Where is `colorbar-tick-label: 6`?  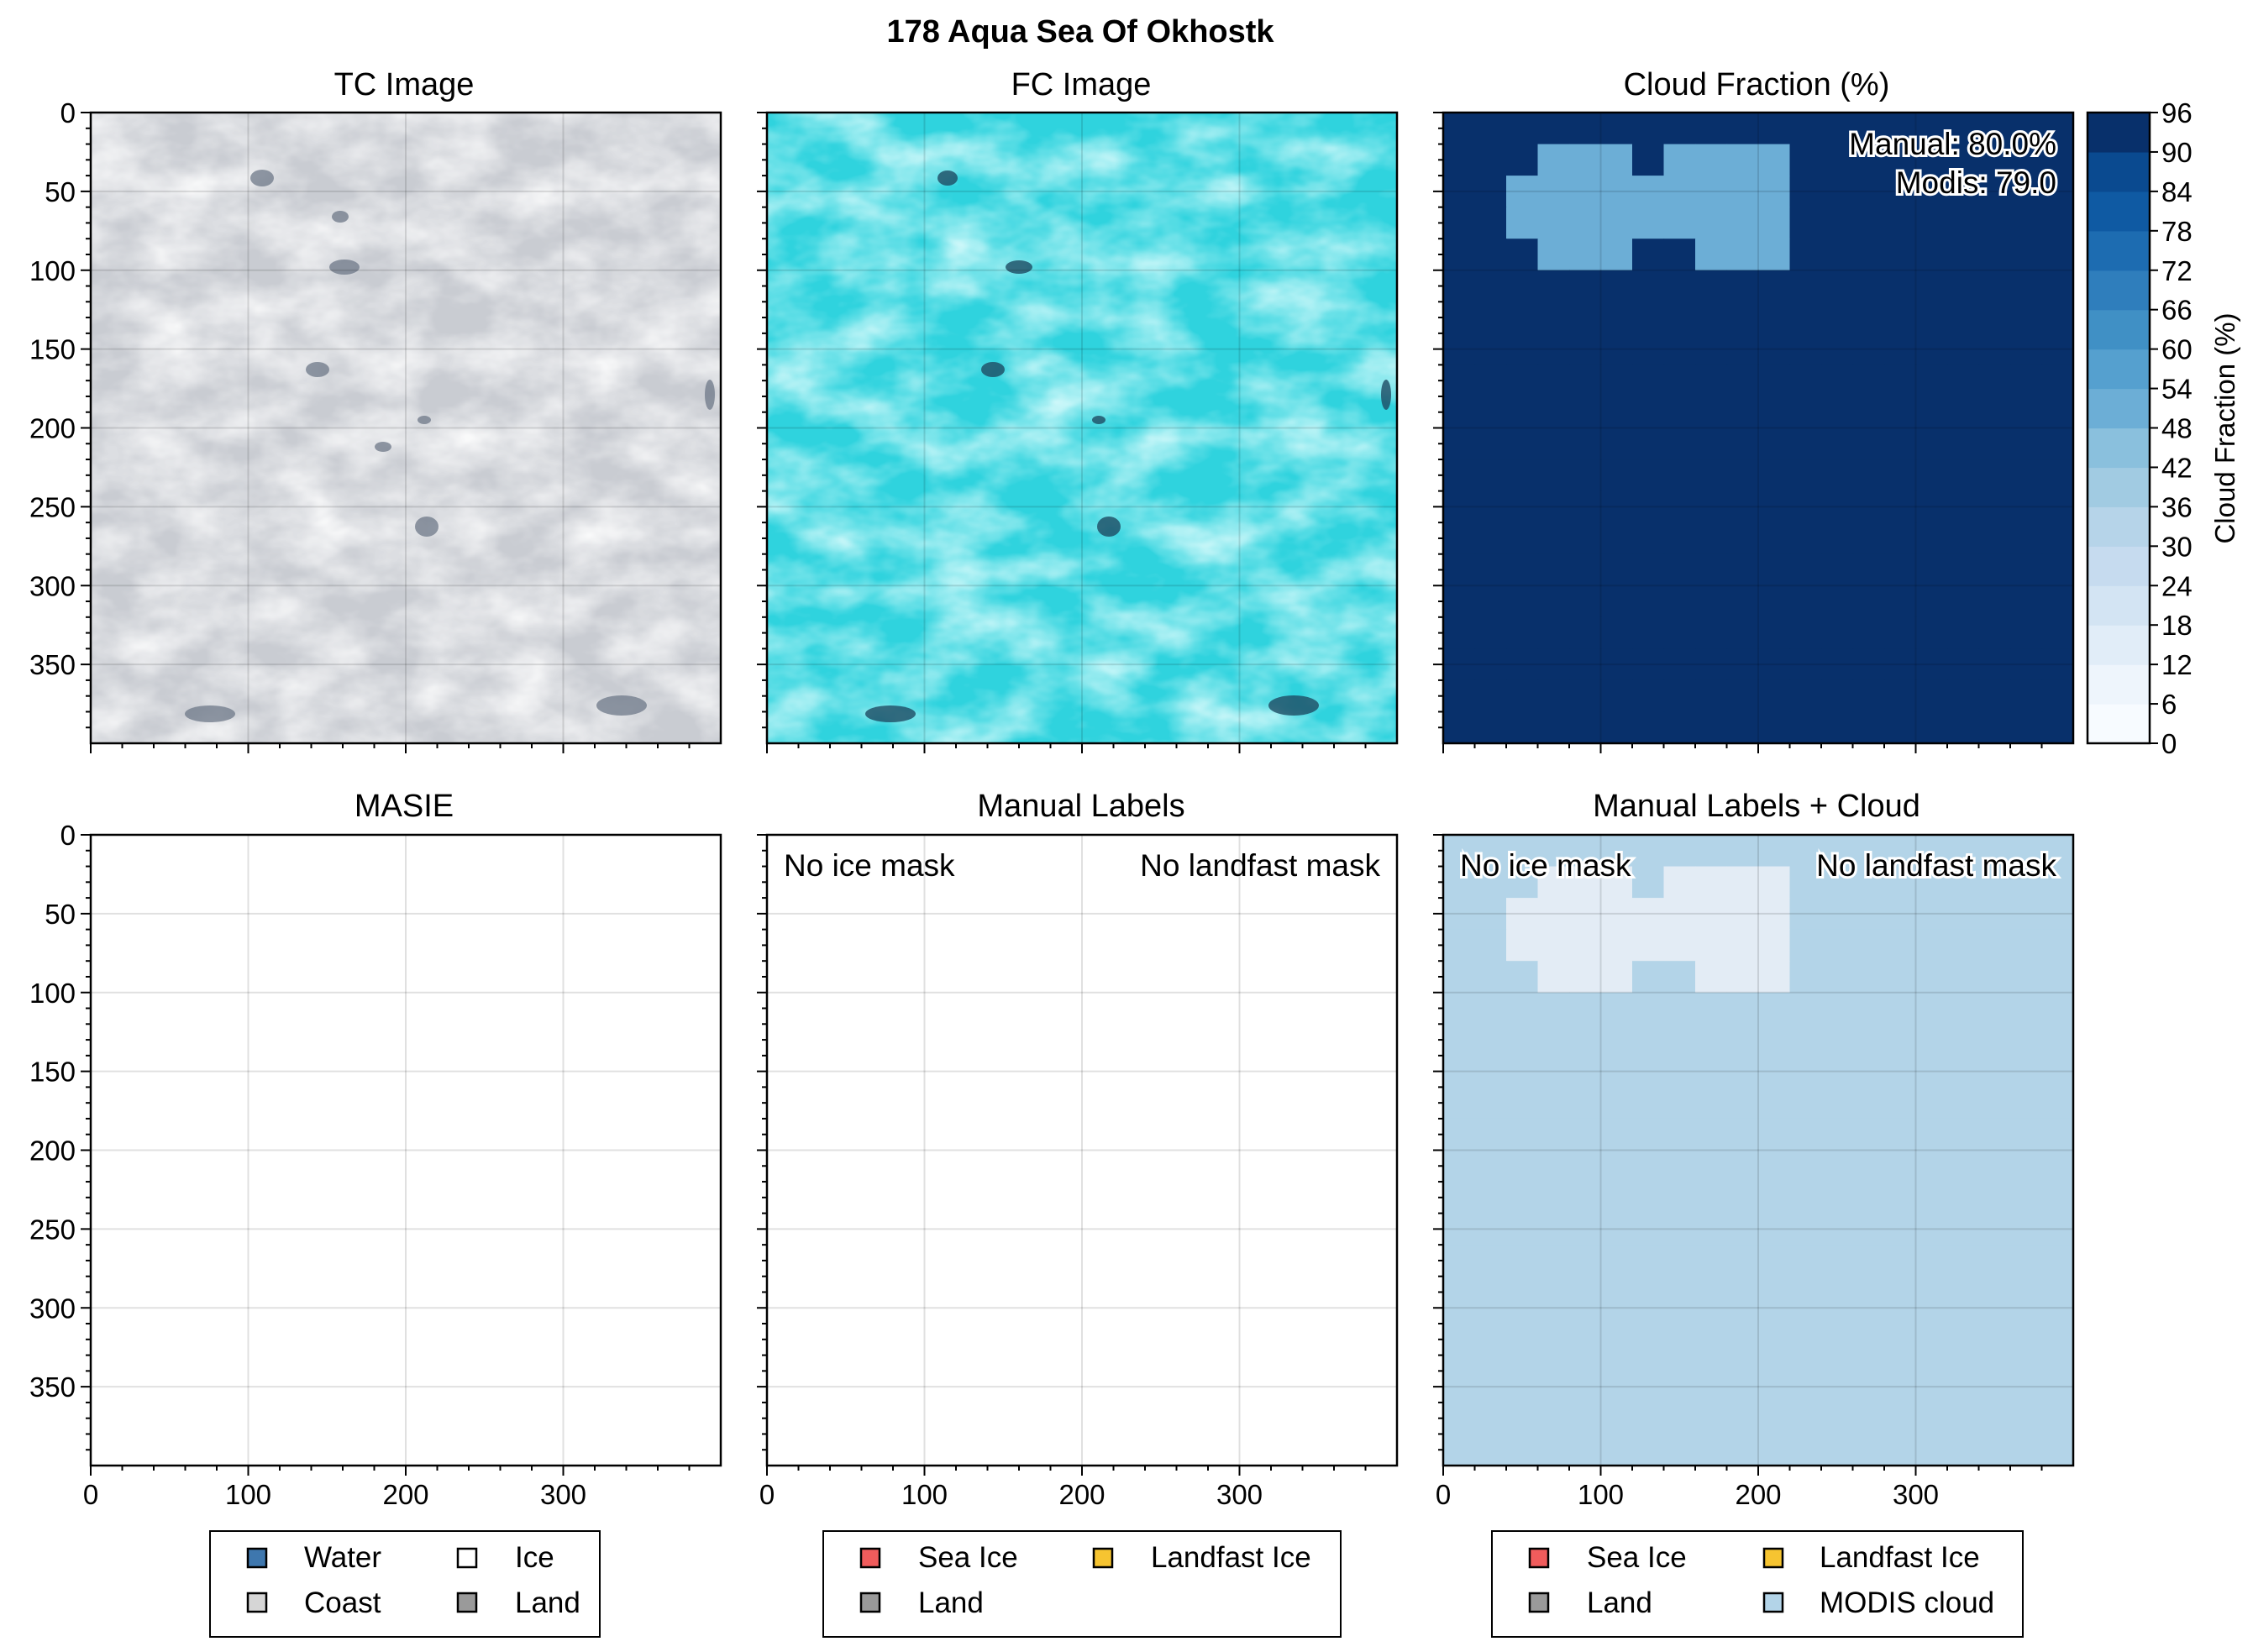 colorbar-tick-label: 6 is located at coordinates (2169, 704).